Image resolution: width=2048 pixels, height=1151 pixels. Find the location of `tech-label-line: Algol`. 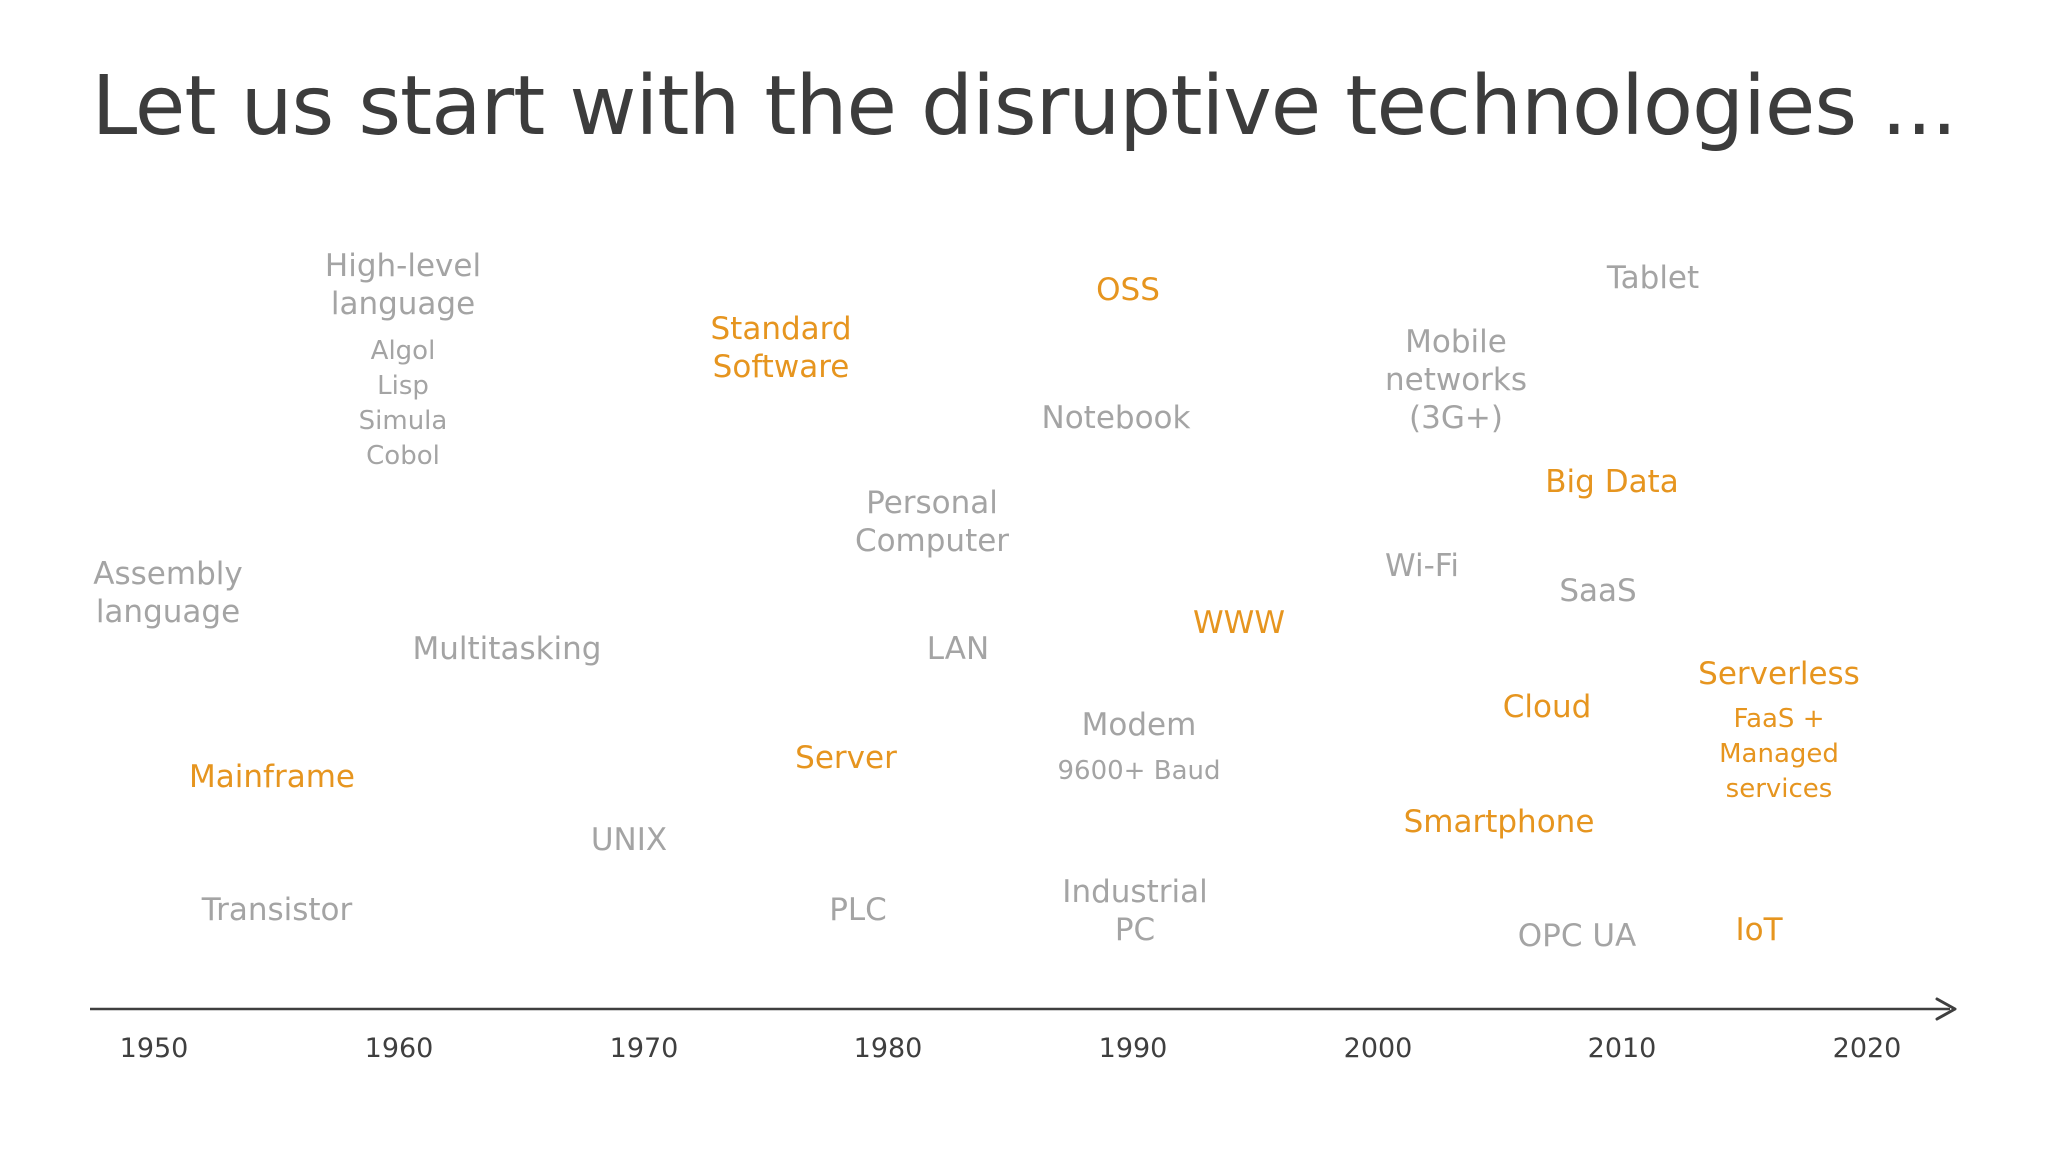

tech-label-line: Algol is located at coordinates (403, 351).